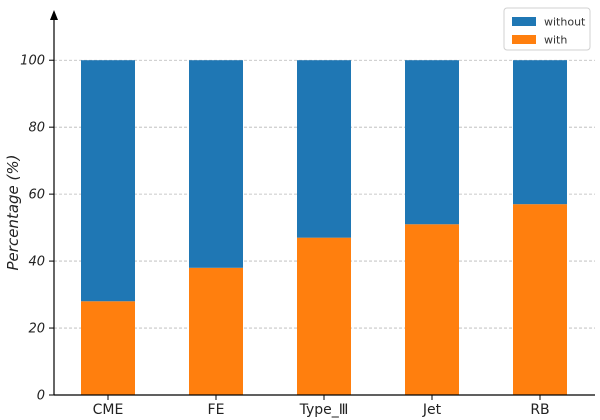  Describe the element at coordinates (539, 410) in the screenshot. I see `x-tick-label: RB` at that location.